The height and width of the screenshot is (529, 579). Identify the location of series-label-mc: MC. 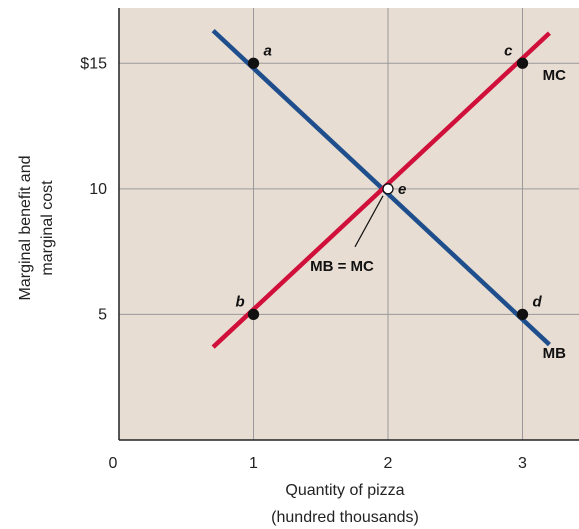
(554, 75).